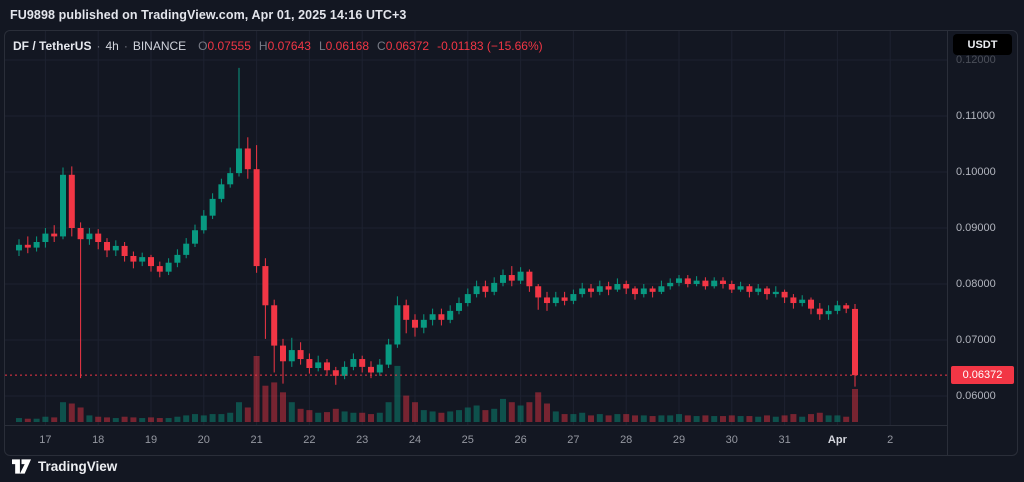 This screenshot has height=482, width=1024. What do you see at coordinates (731, 440) in the screenshot?
I see `time-axis-label: 30` at bounding box center [731, 440].